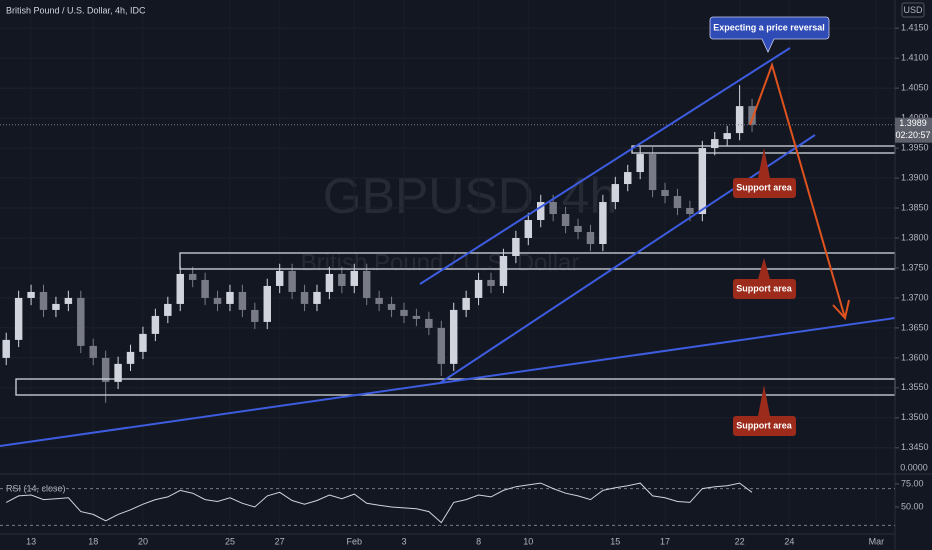 The width and height of the screenshot is (932, 550). I want to click on countdown: 02:20:57, so click(912, 135).